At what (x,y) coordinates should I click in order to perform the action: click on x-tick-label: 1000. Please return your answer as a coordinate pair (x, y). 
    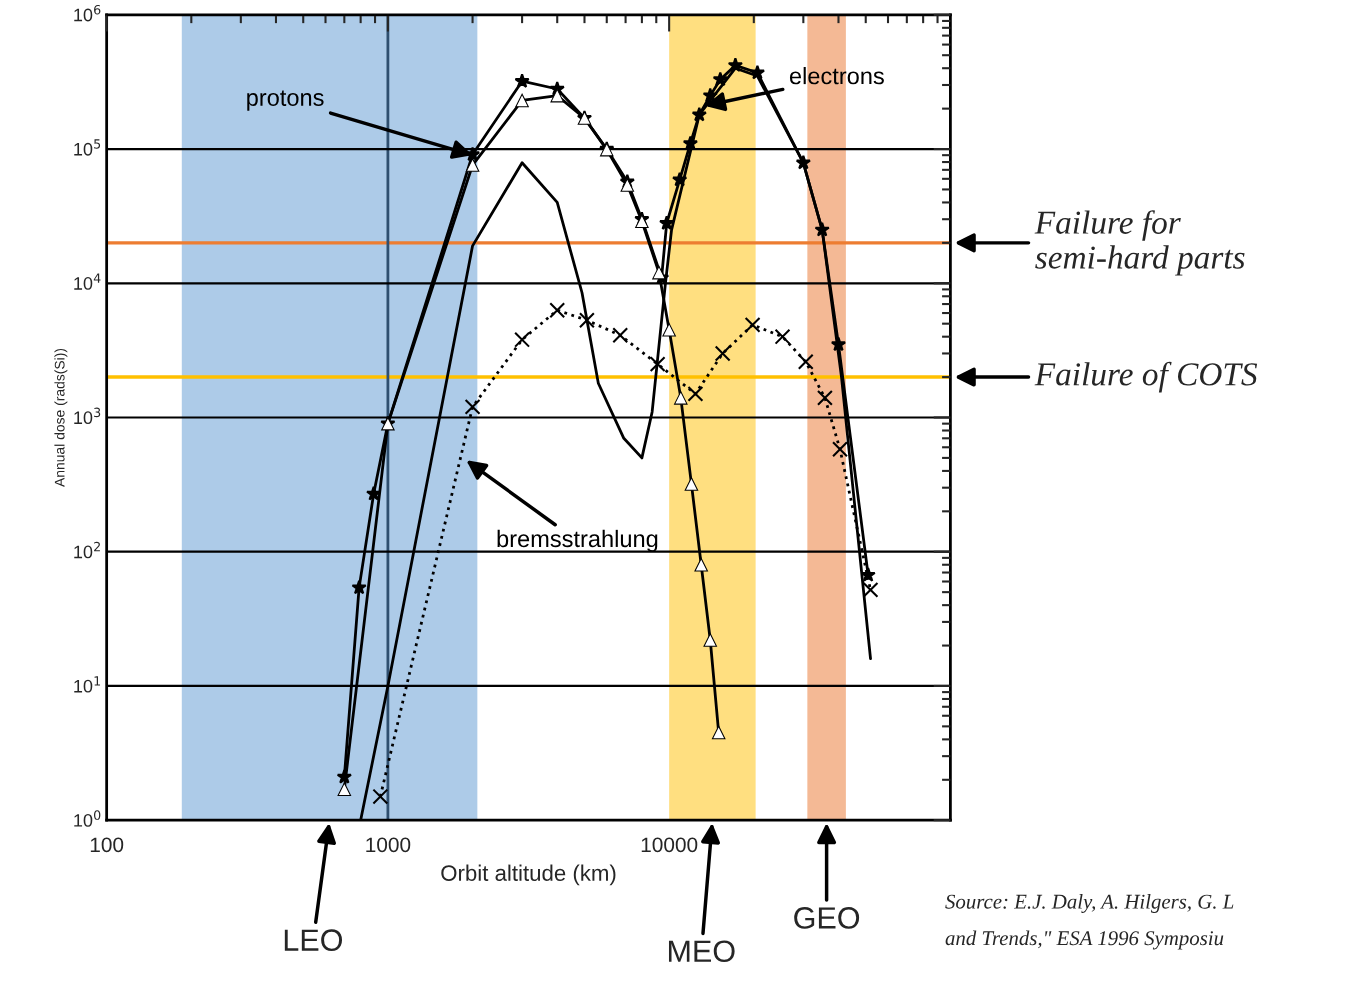
    Looking at the image, I should click on (388, 845).